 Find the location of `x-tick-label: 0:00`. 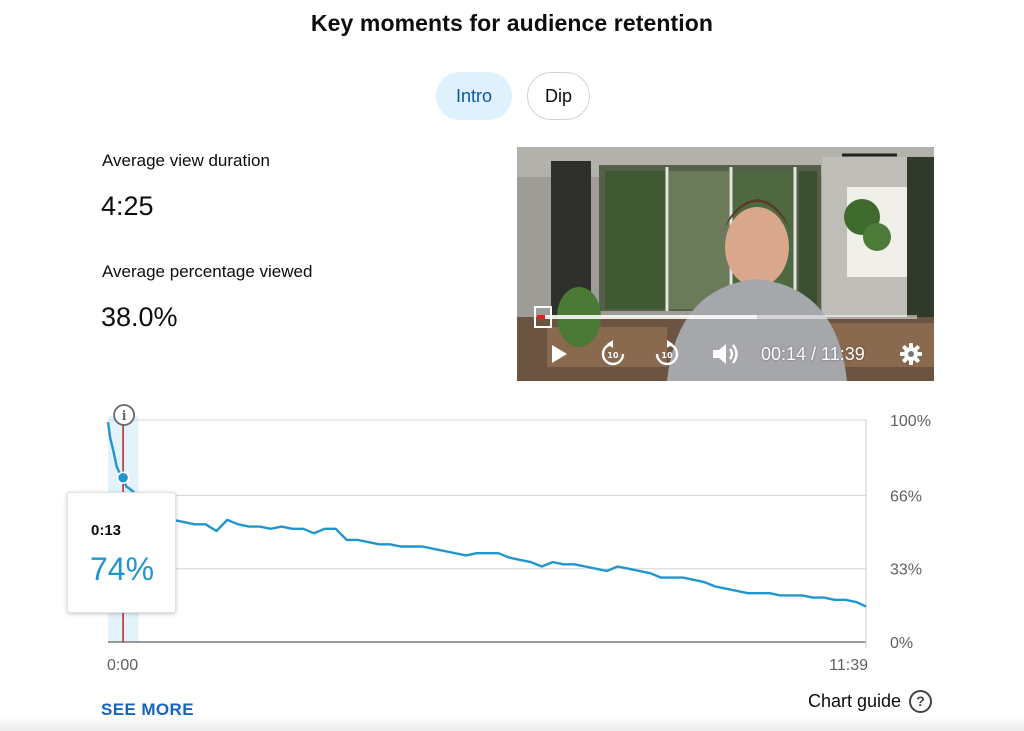

x-tick-label: 0:00 is located at coordinates (122, 665).